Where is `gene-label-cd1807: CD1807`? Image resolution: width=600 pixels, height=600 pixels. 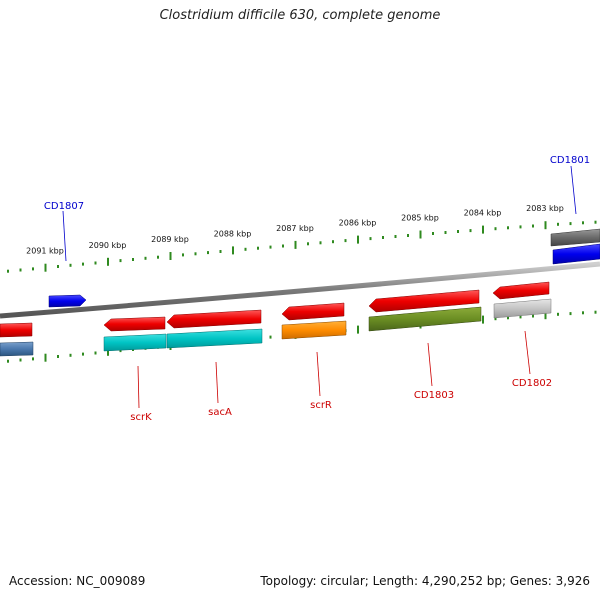
gene-label-cd1807: CD1807 is located at coordinates (64, 206).